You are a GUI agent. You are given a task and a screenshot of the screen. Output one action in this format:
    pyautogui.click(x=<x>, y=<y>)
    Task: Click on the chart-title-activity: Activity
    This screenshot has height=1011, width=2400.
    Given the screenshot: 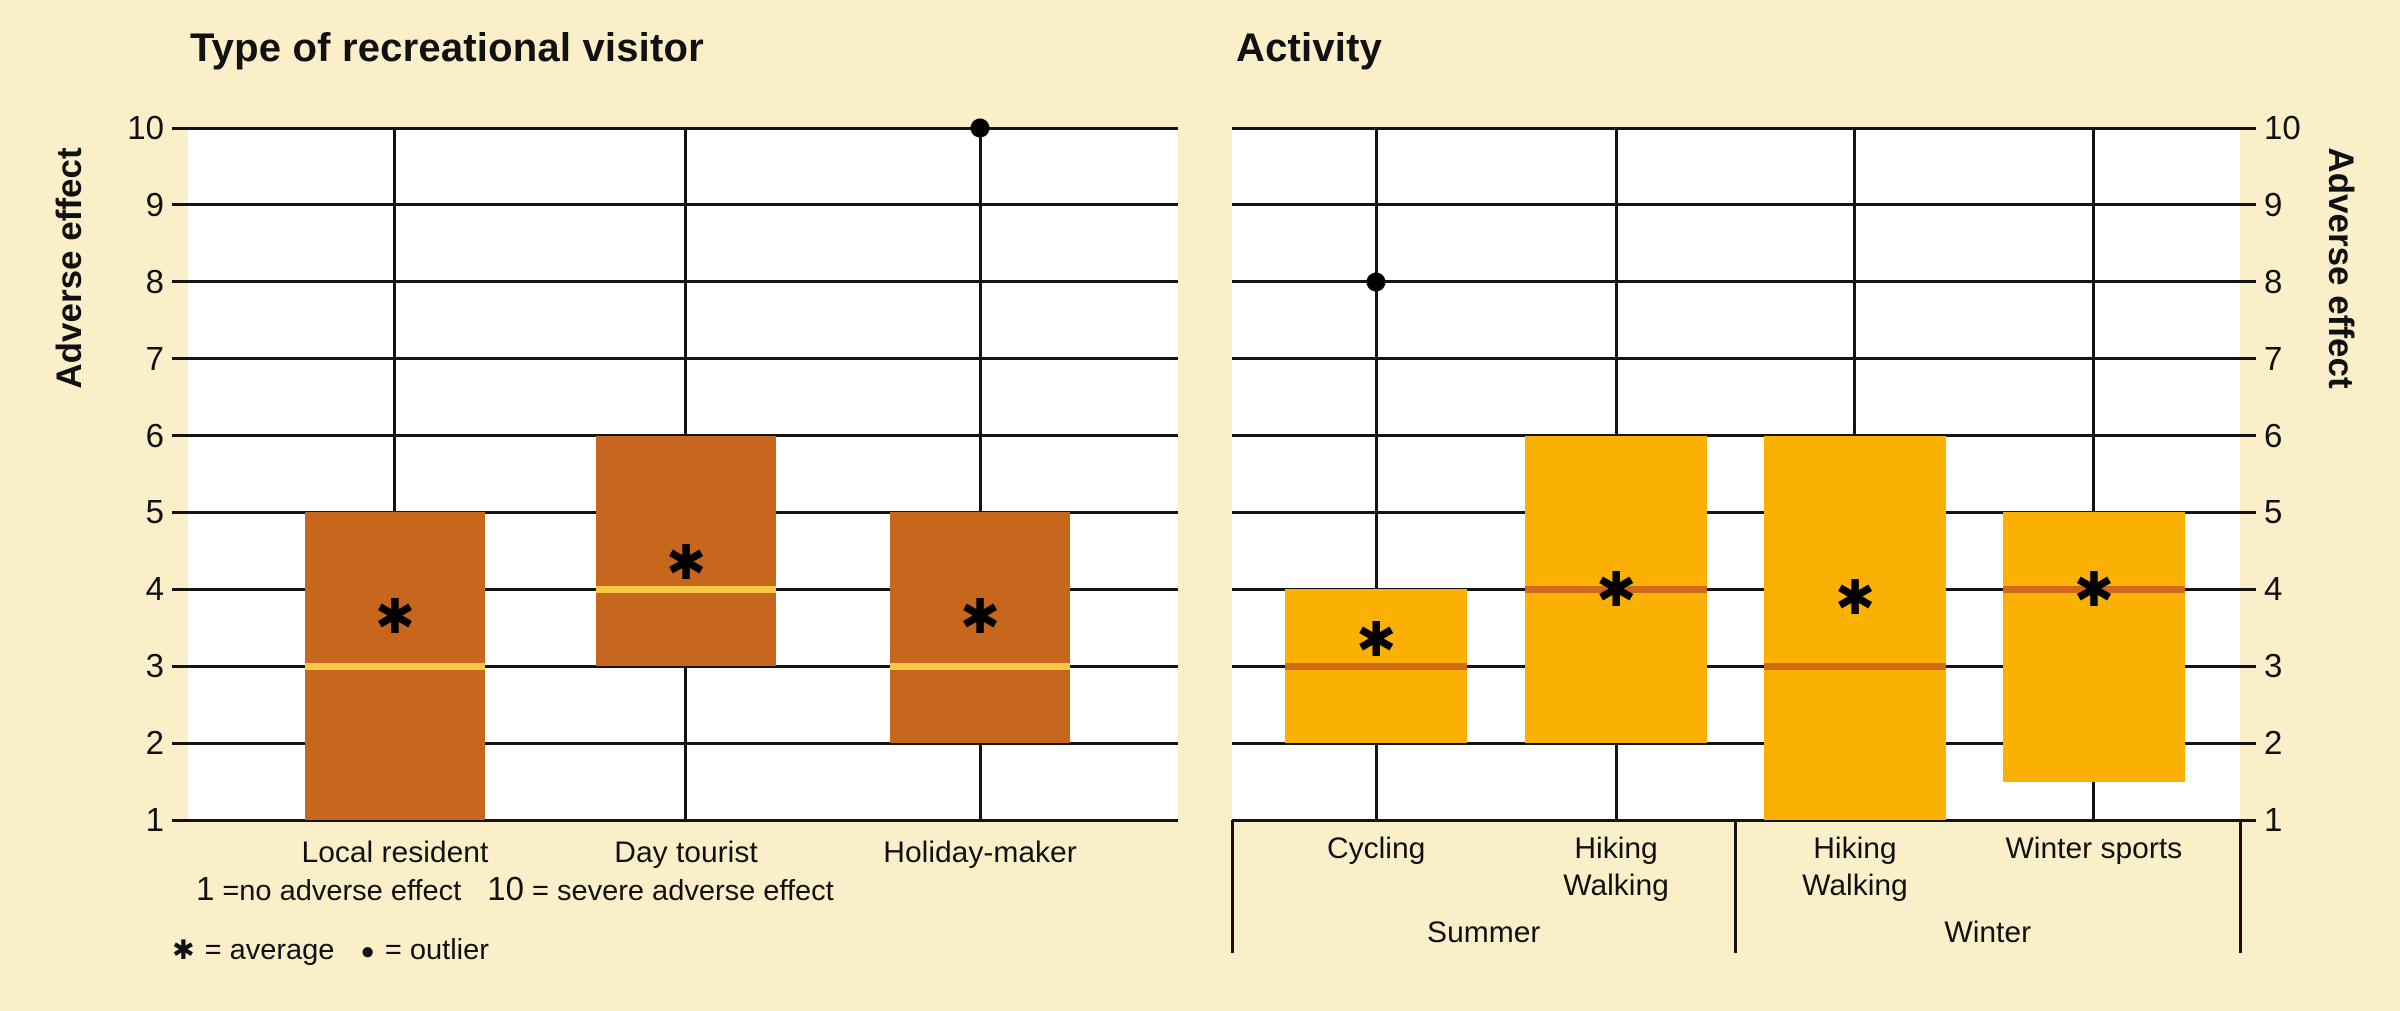 What is the action you would take?
    pyautogui.click(x=1309, y=48)
    